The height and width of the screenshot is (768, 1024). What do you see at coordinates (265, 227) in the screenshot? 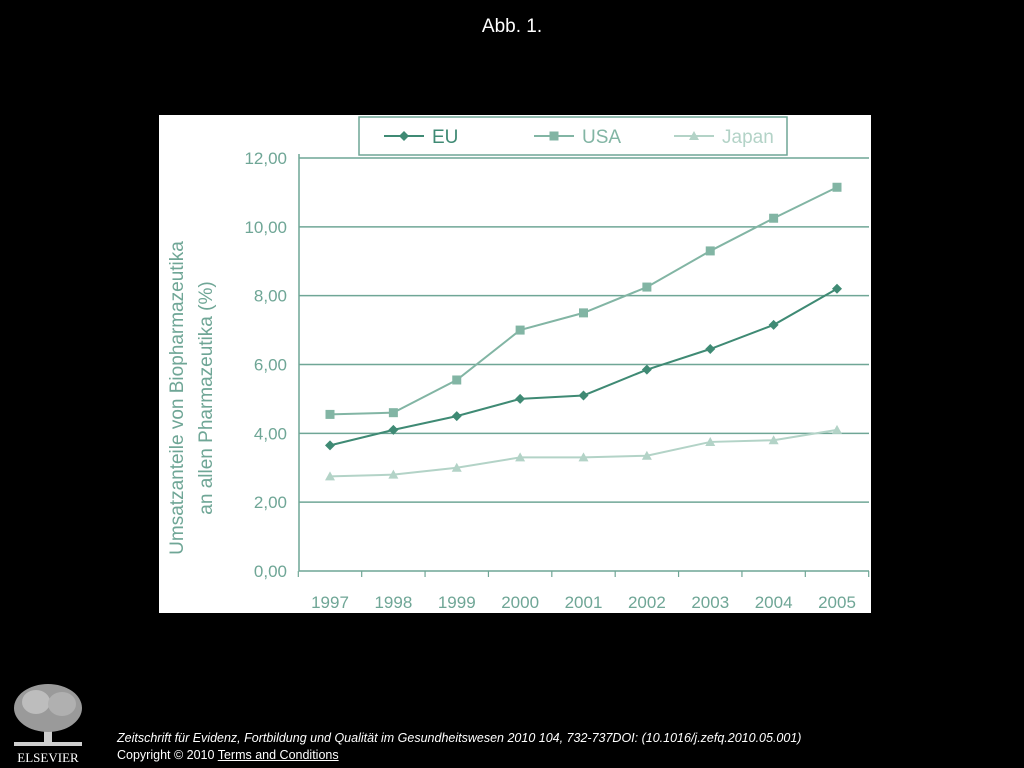
I see `y-tick-label: 10,00` at bounding box center [265, 227].